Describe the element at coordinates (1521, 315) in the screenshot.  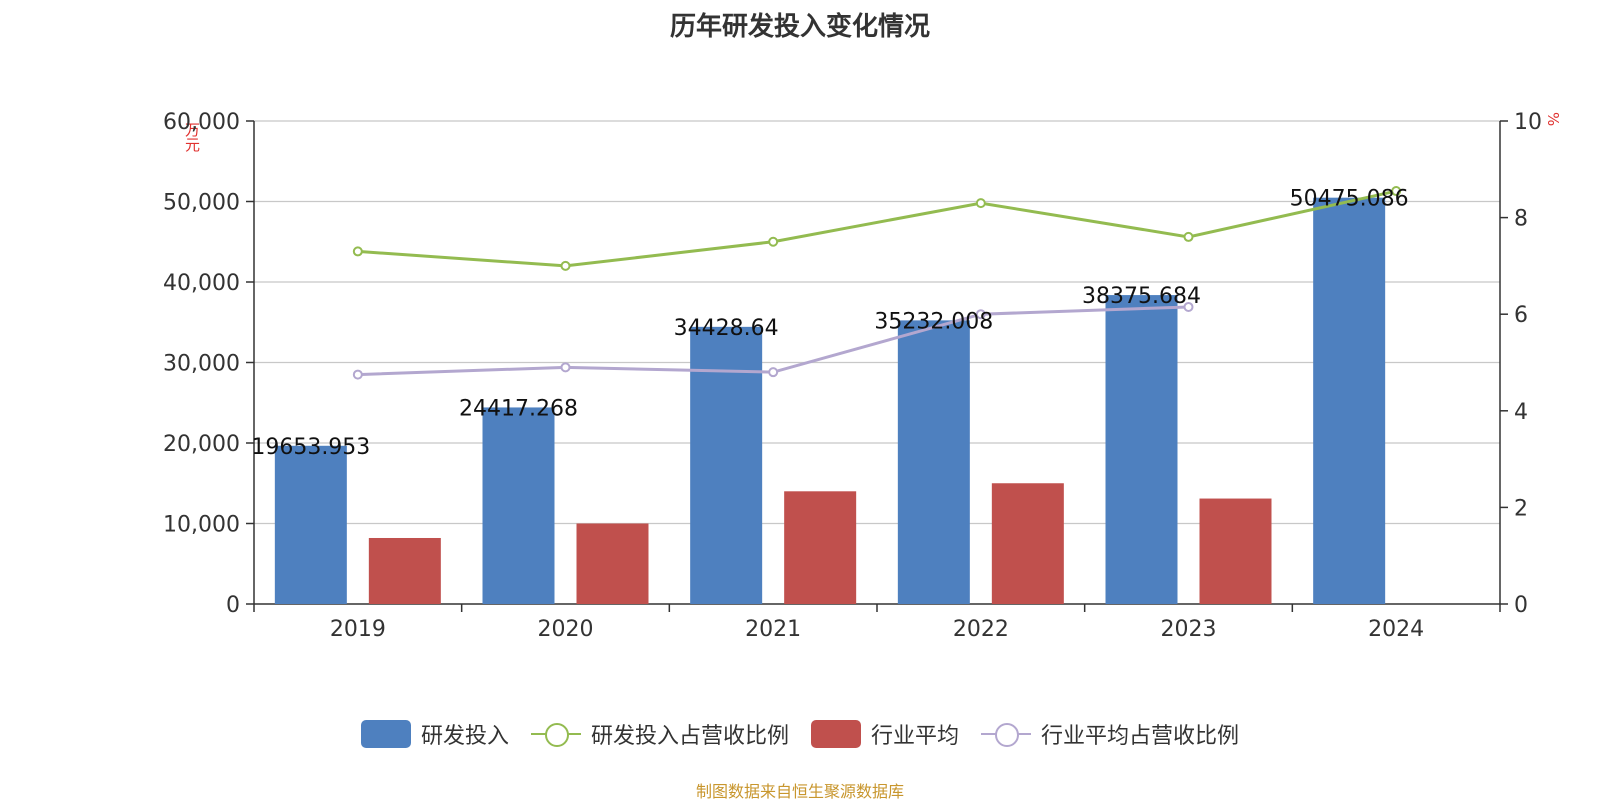
I see `y-right-tick-label: 6` at that location.